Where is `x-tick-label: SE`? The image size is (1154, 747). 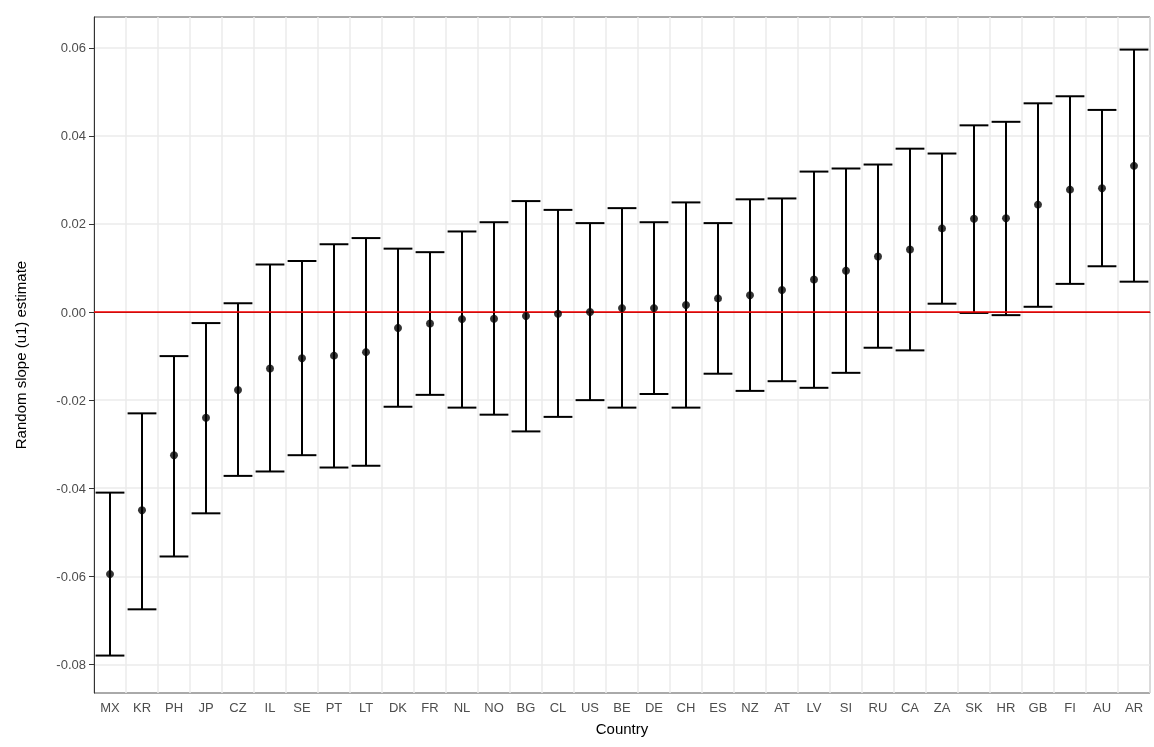 x-tick-label: SE is located at coordinates (302, 707).